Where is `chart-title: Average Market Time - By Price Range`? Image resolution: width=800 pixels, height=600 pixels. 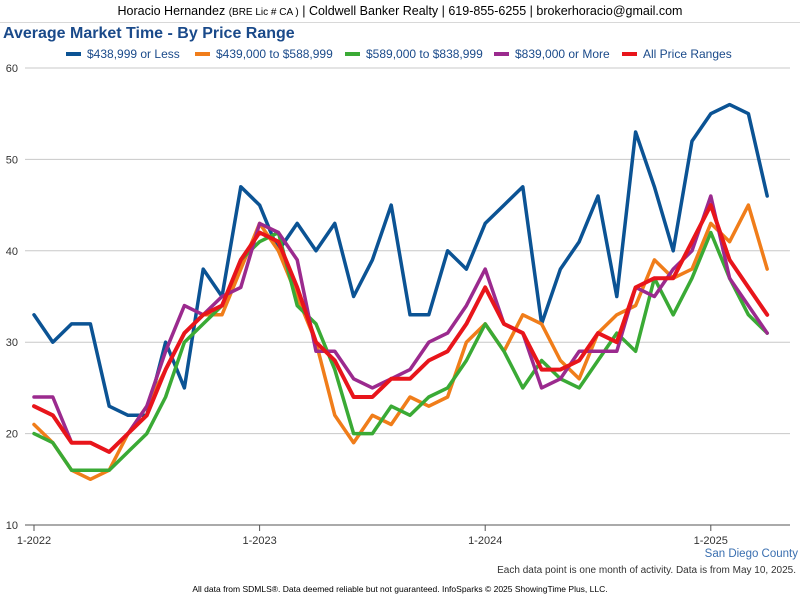 chart-title: Average Market Time - By Price Range is located at coordinates (149, 33).